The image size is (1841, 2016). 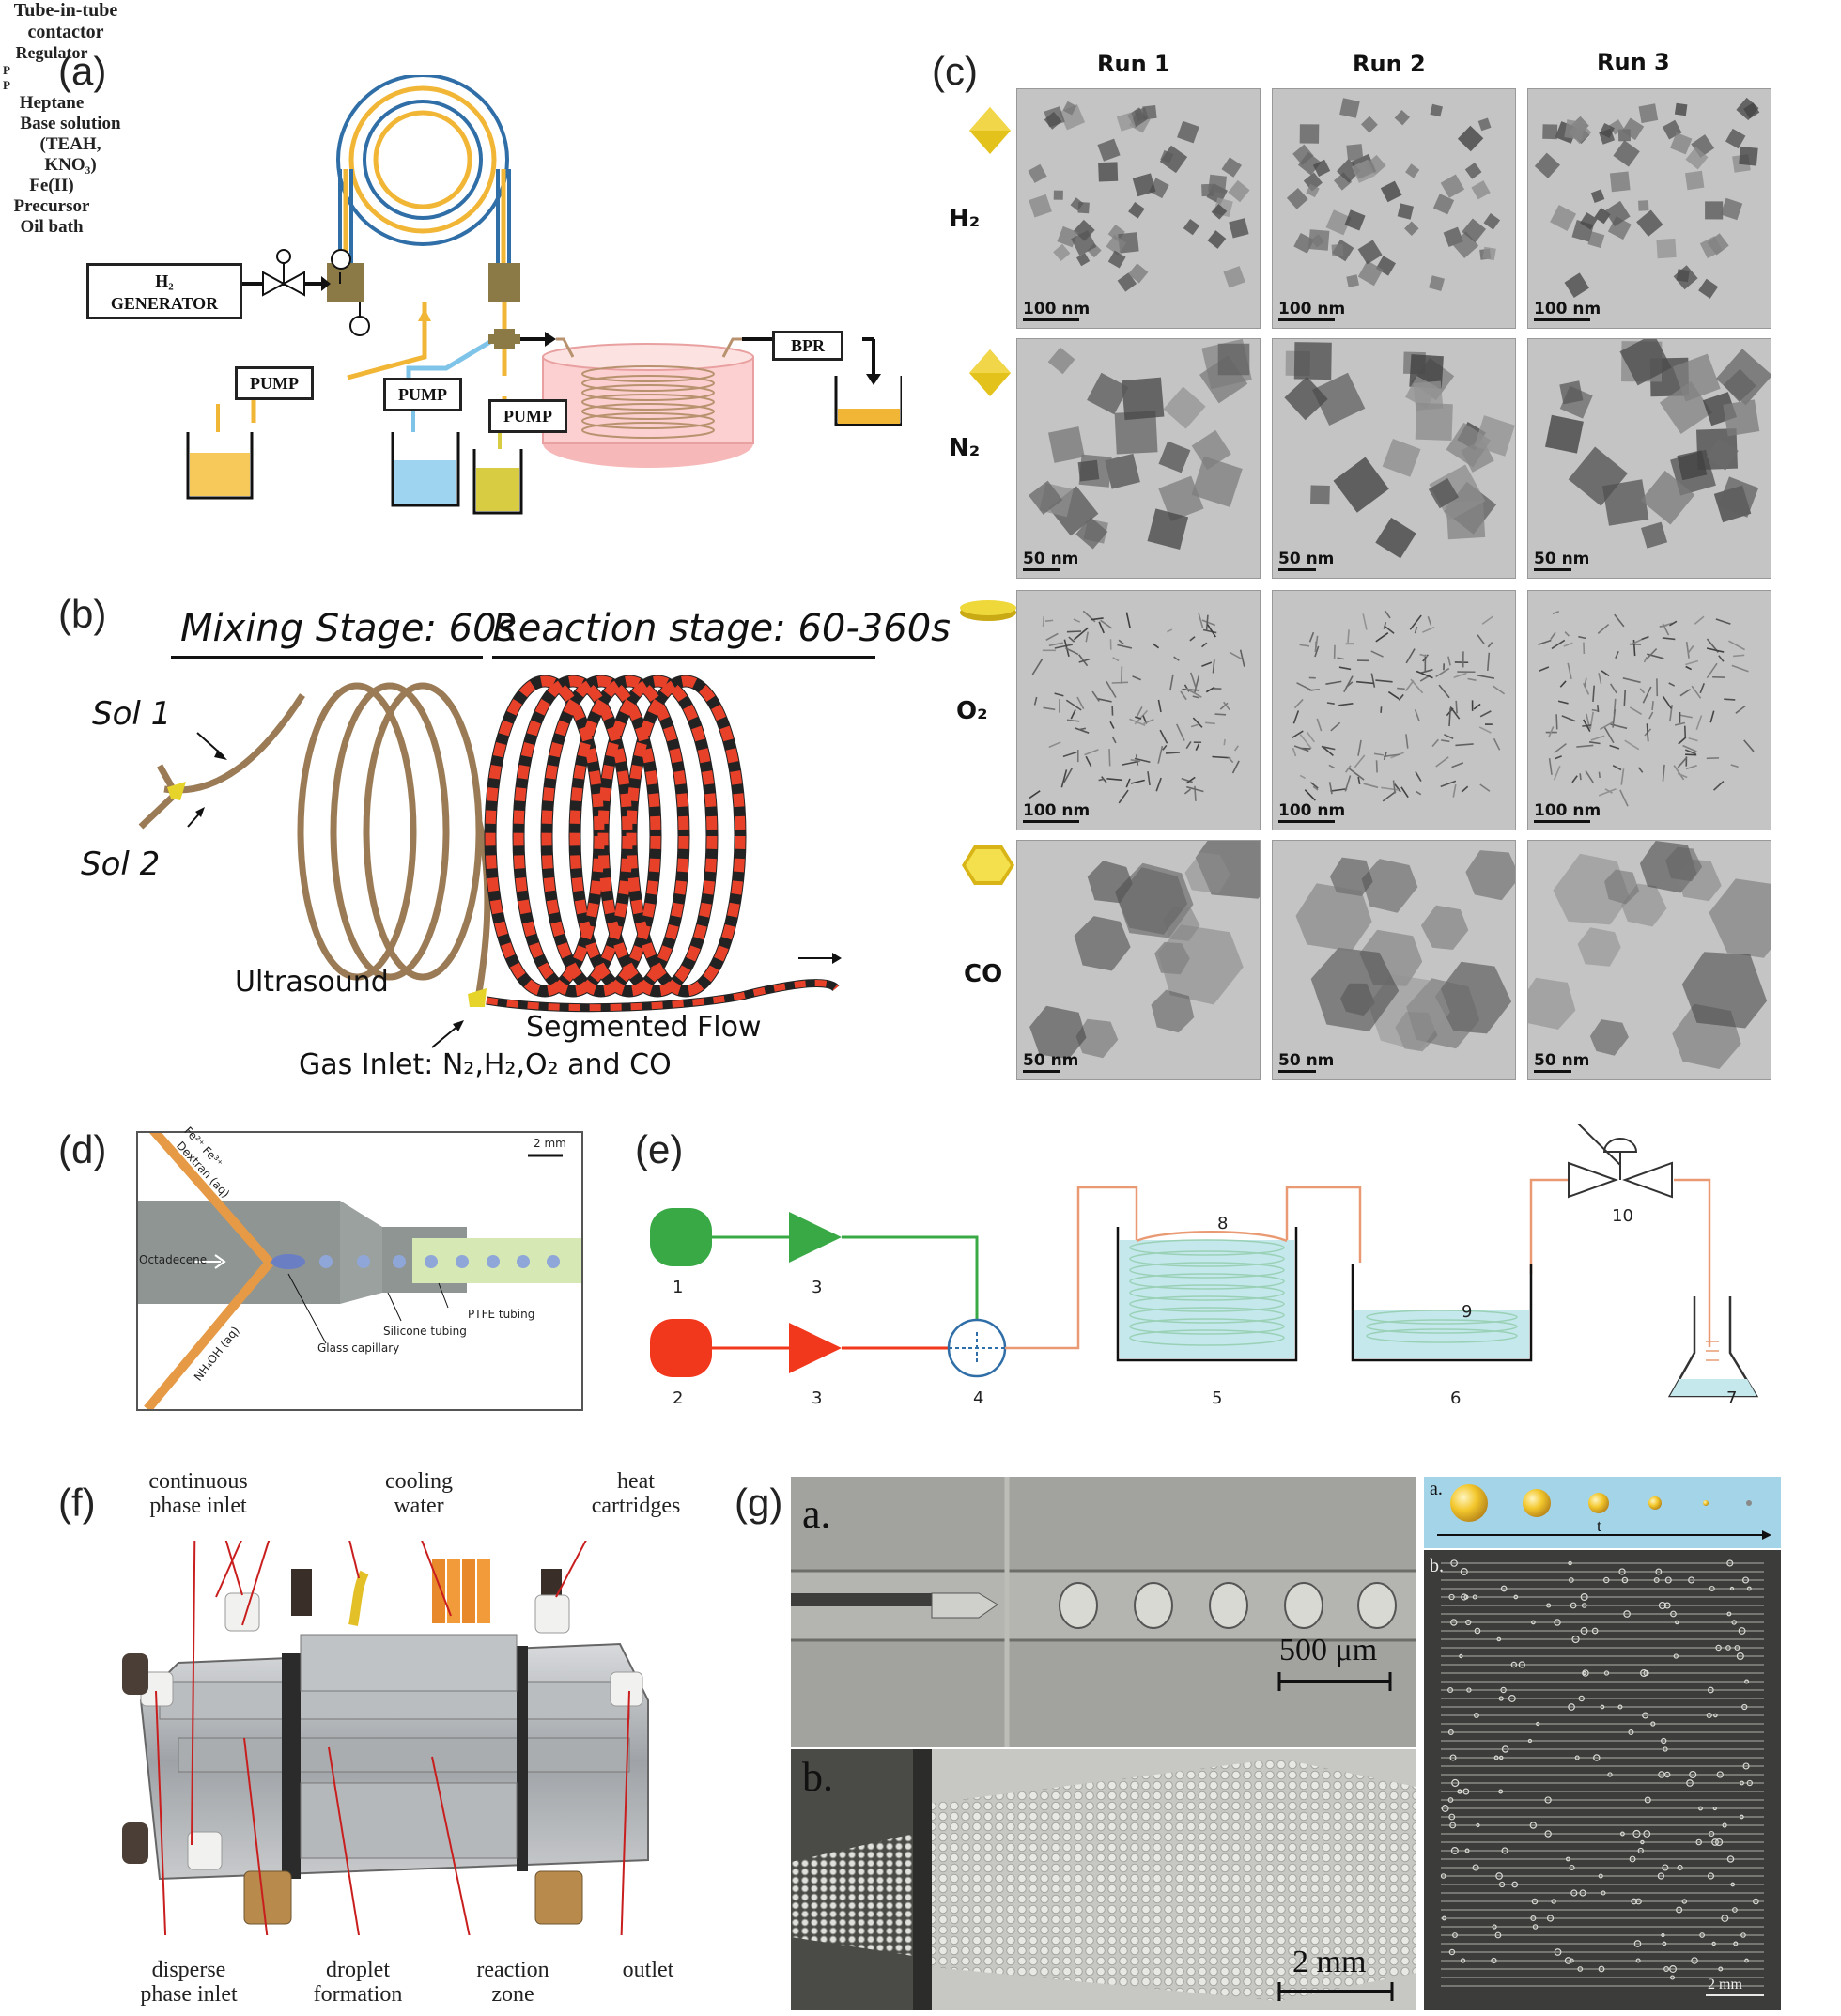 I want to click on f-outlet-label: outlet, so click(x=648, y=1970).